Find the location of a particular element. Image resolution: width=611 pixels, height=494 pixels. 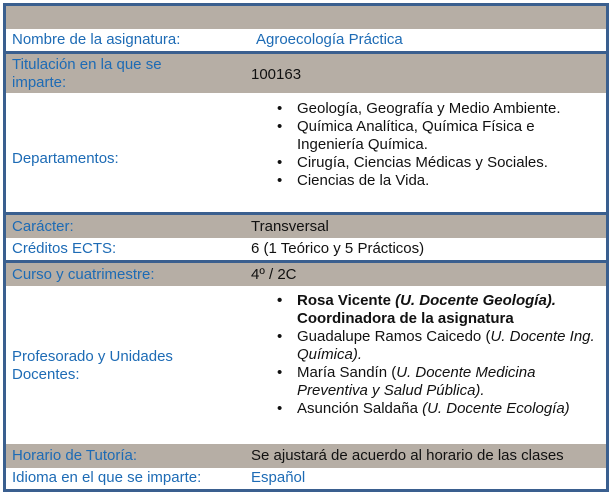

teacher-note: Coordinadora de la asignatura is located at coordinates (405, 318).